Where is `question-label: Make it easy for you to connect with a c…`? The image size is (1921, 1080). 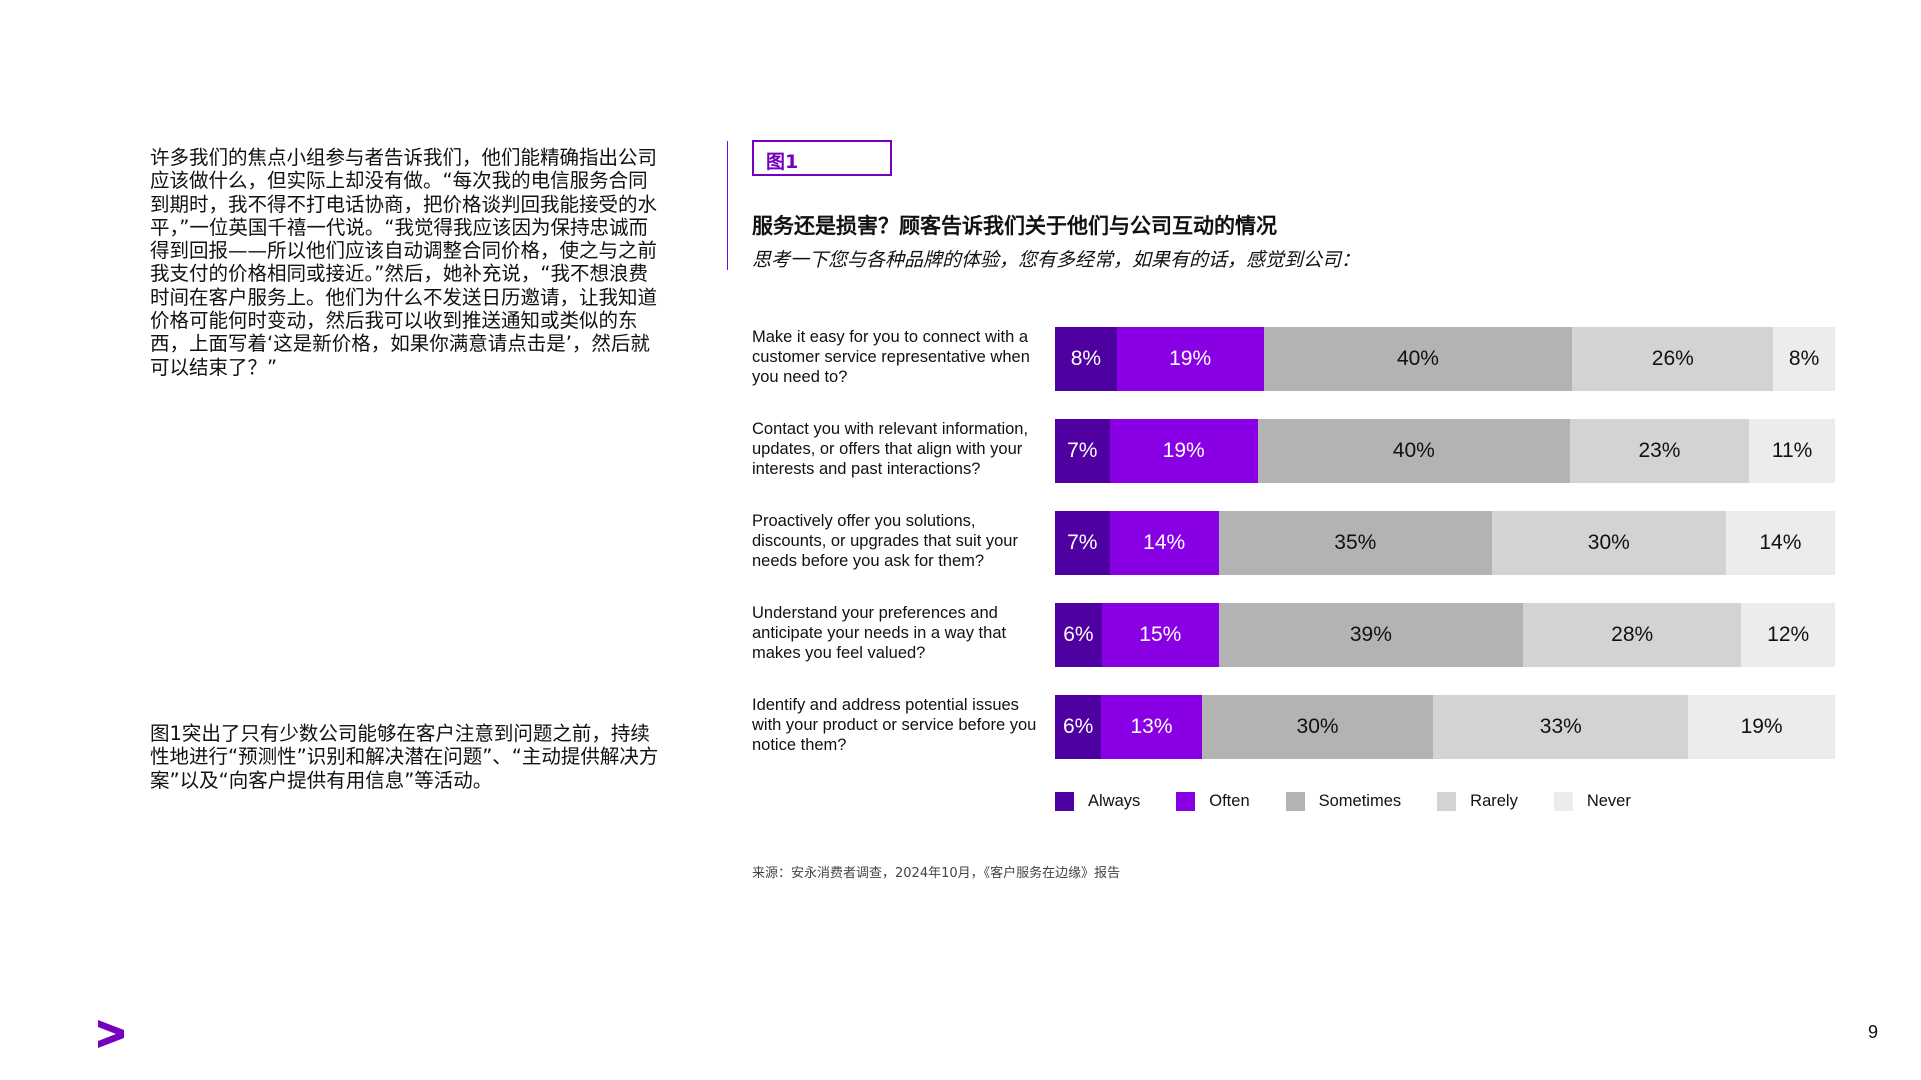 question-label: Make it easy for you to connect with a c… is located at coordinates (891, 357).